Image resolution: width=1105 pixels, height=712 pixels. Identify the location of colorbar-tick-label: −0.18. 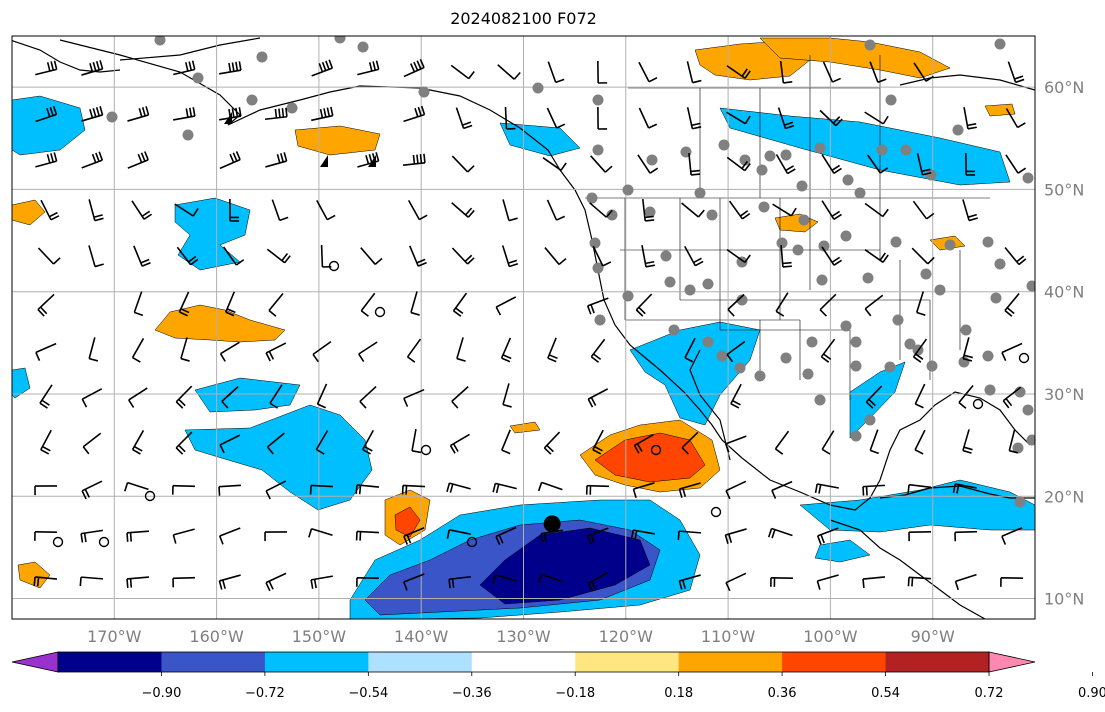
(575, 693).